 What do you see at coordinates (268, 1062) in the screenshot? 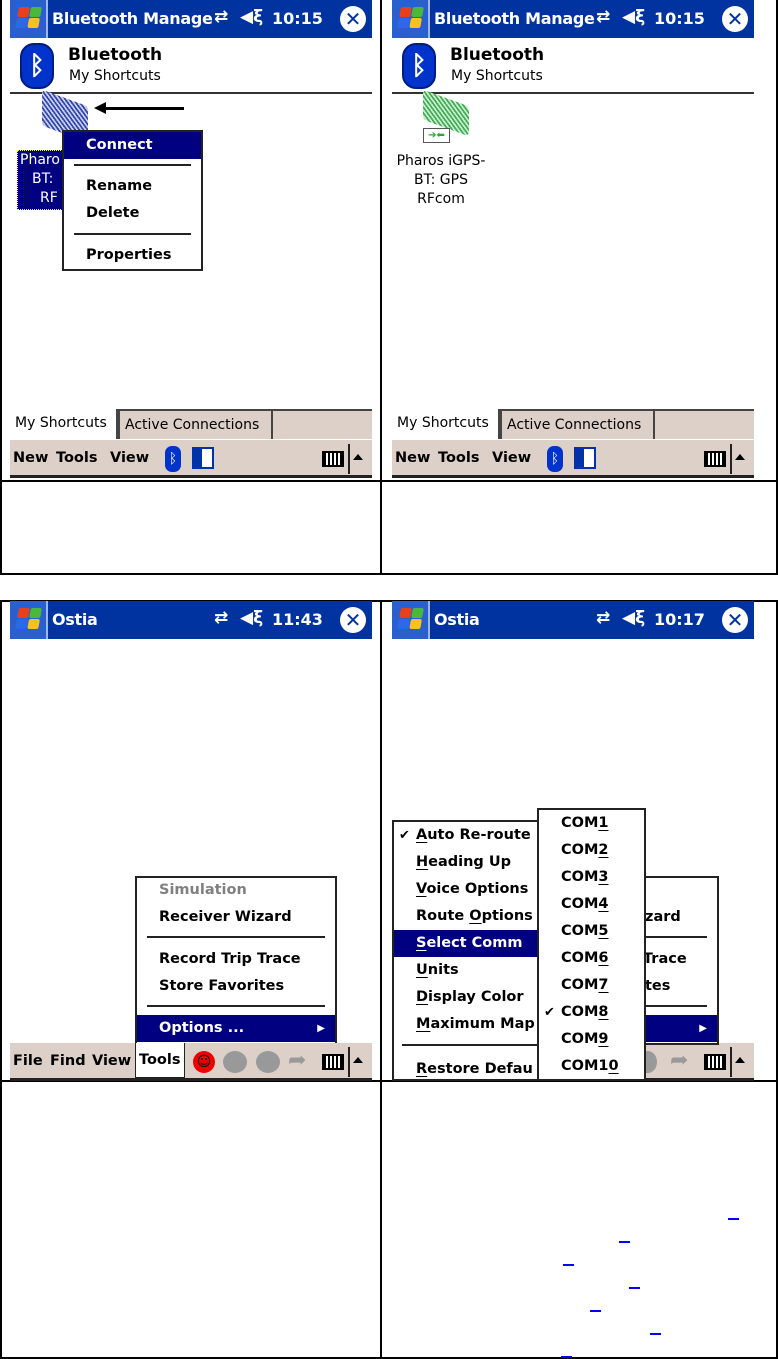
I see `chat-bubble-icon` at bounding box center [268, 1062].